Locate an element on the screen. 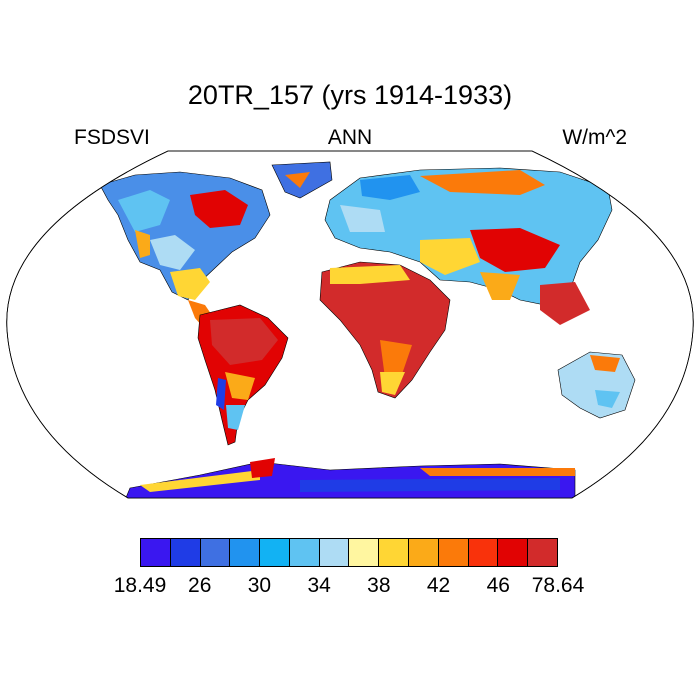  africa is located at coordinates (385, 330).